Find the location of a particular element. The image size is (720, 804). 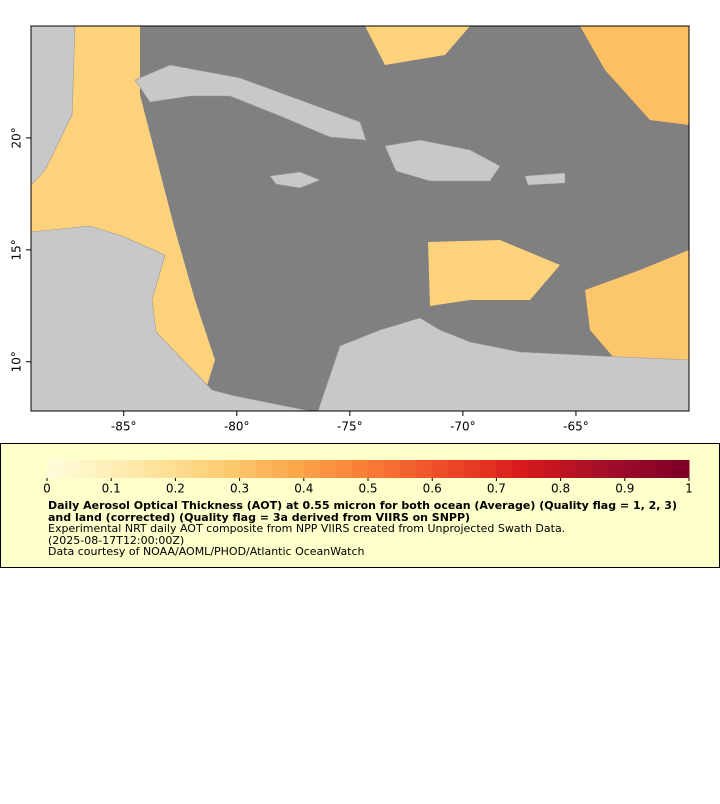

x-tick-label: -65° is located at coordinates (576, 427).